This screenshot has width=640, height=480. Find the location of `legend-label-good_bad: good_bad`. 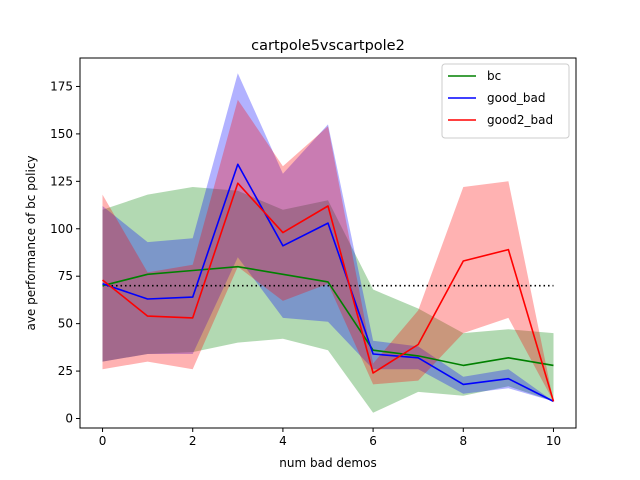

legend-label-good_bad: good_bad is located at coordinates (516, 98).